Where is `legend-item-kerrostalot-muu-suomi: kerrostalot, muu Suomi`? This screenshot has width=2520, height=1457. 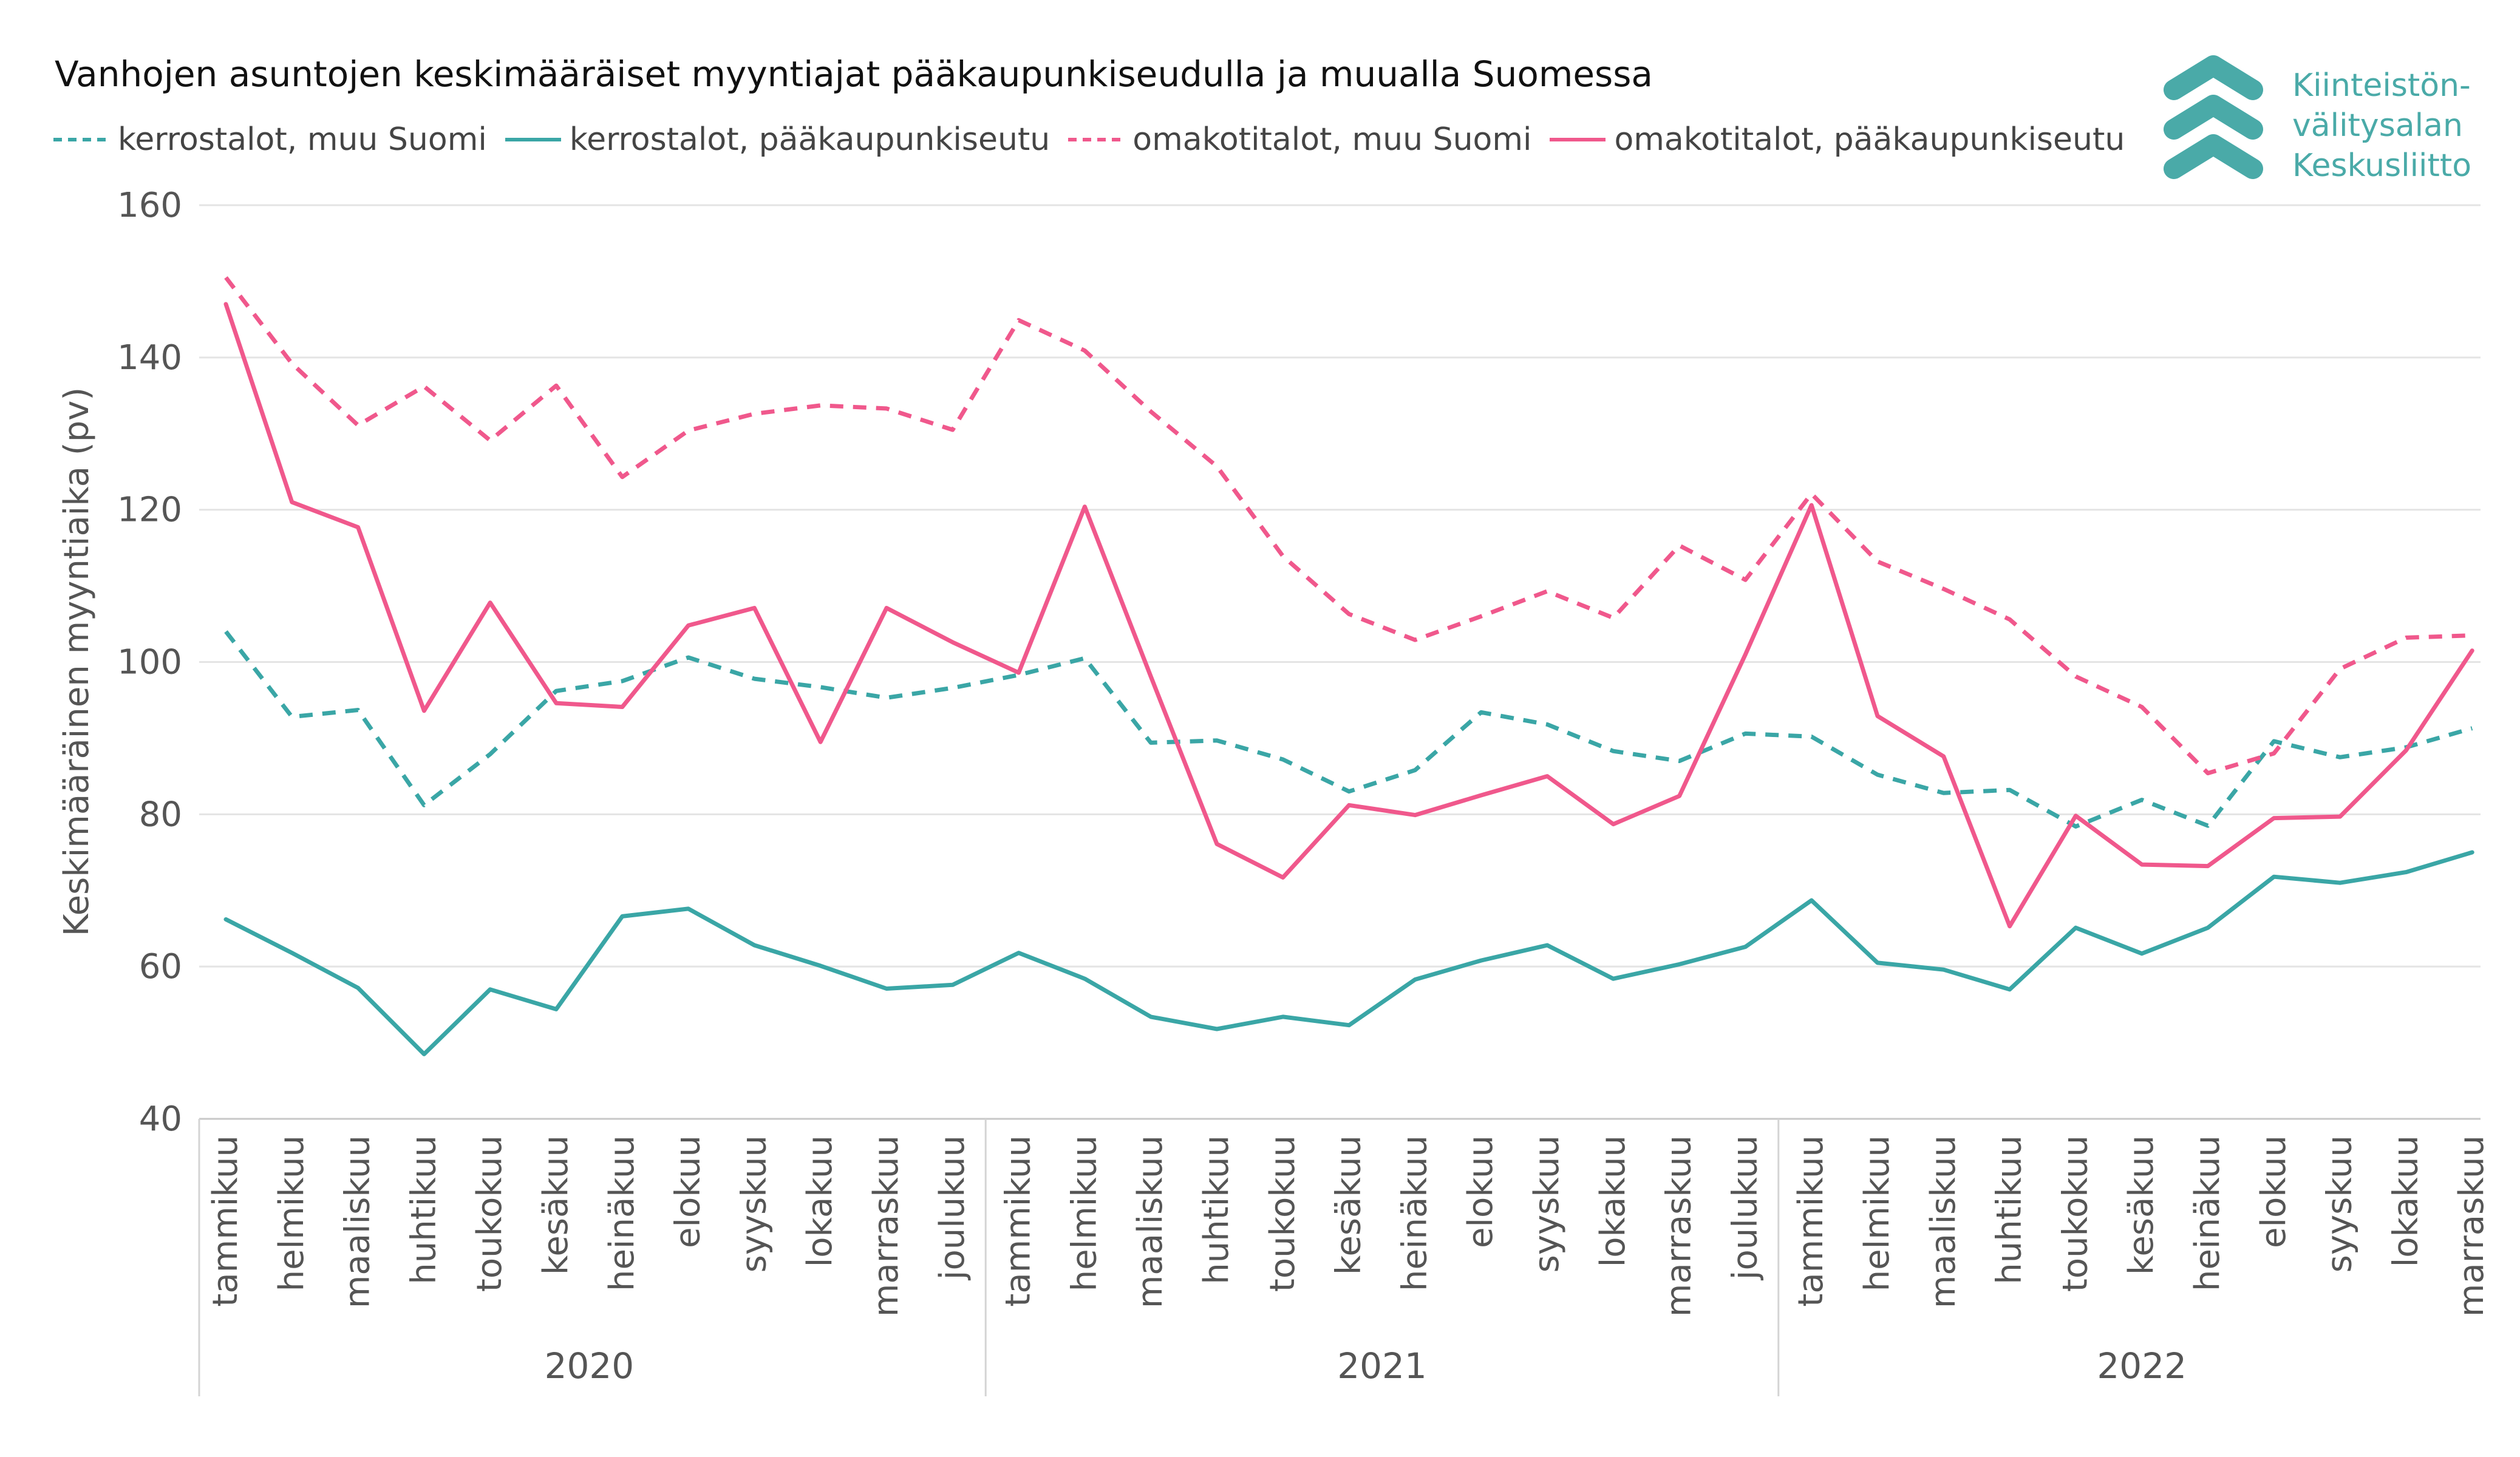 legend-item-kerrostalot-muu-suomi: kerrostalot, muu Suomi is located at coordinates (270, 139).